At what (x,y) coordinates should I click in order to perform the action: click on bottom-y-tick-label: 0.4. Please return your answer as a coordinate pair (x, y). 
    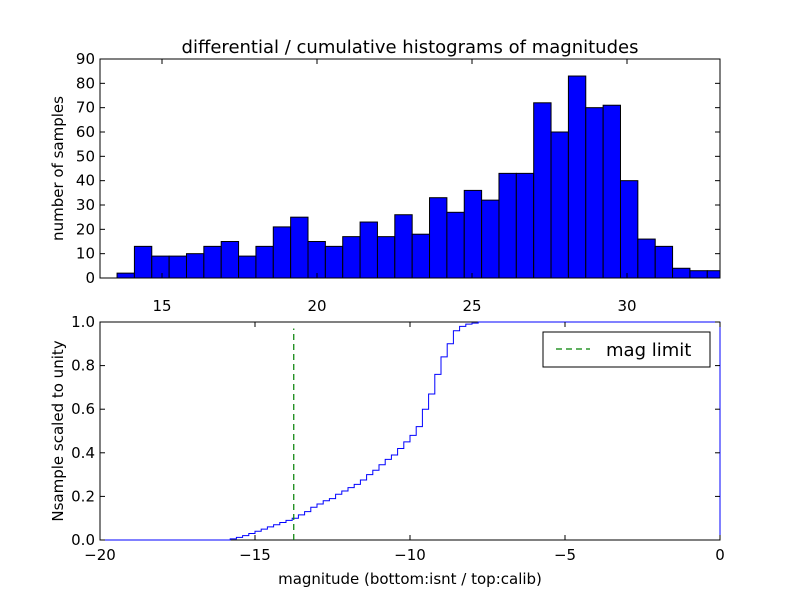
    Looking at the image, I should click on (83, 453).